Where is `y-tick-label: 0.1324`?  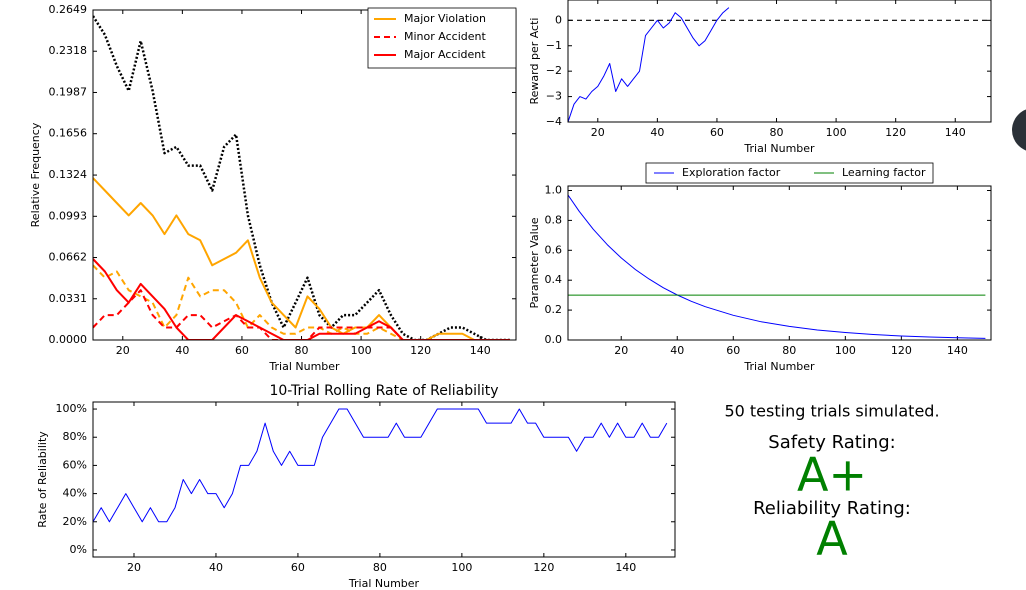 y-tick-label: 0.1324 is located at coordinates (68, 174).